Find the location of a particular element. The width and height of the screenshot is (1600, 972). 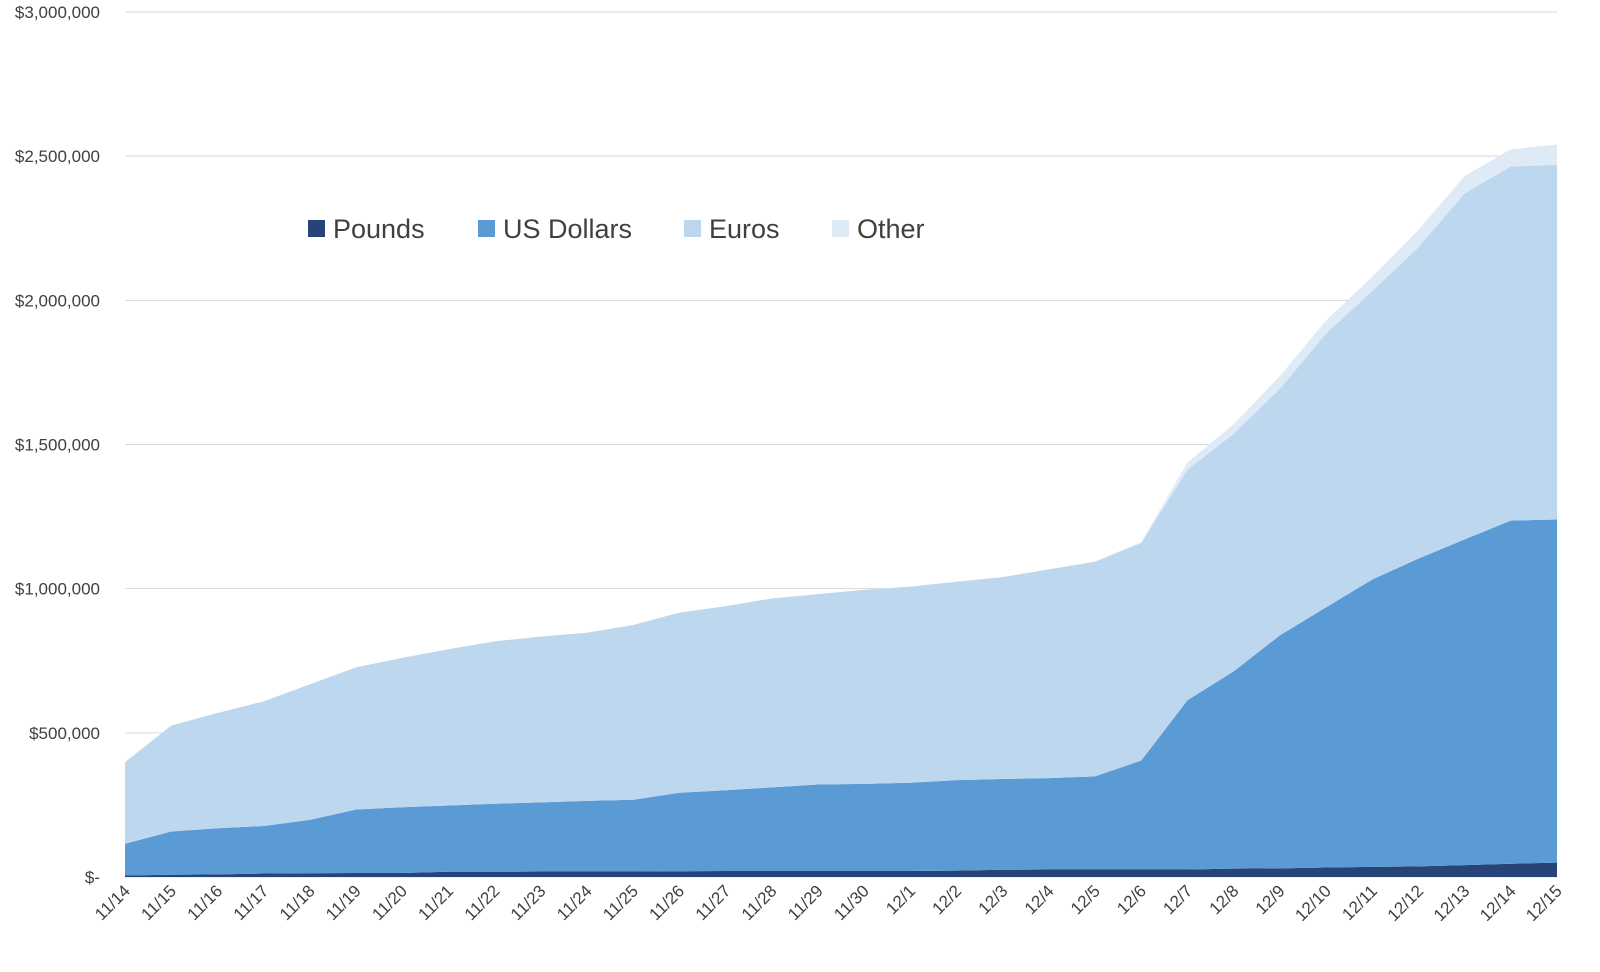

y-tick-label: $1,500,000 is located at coordinates (57, 445).